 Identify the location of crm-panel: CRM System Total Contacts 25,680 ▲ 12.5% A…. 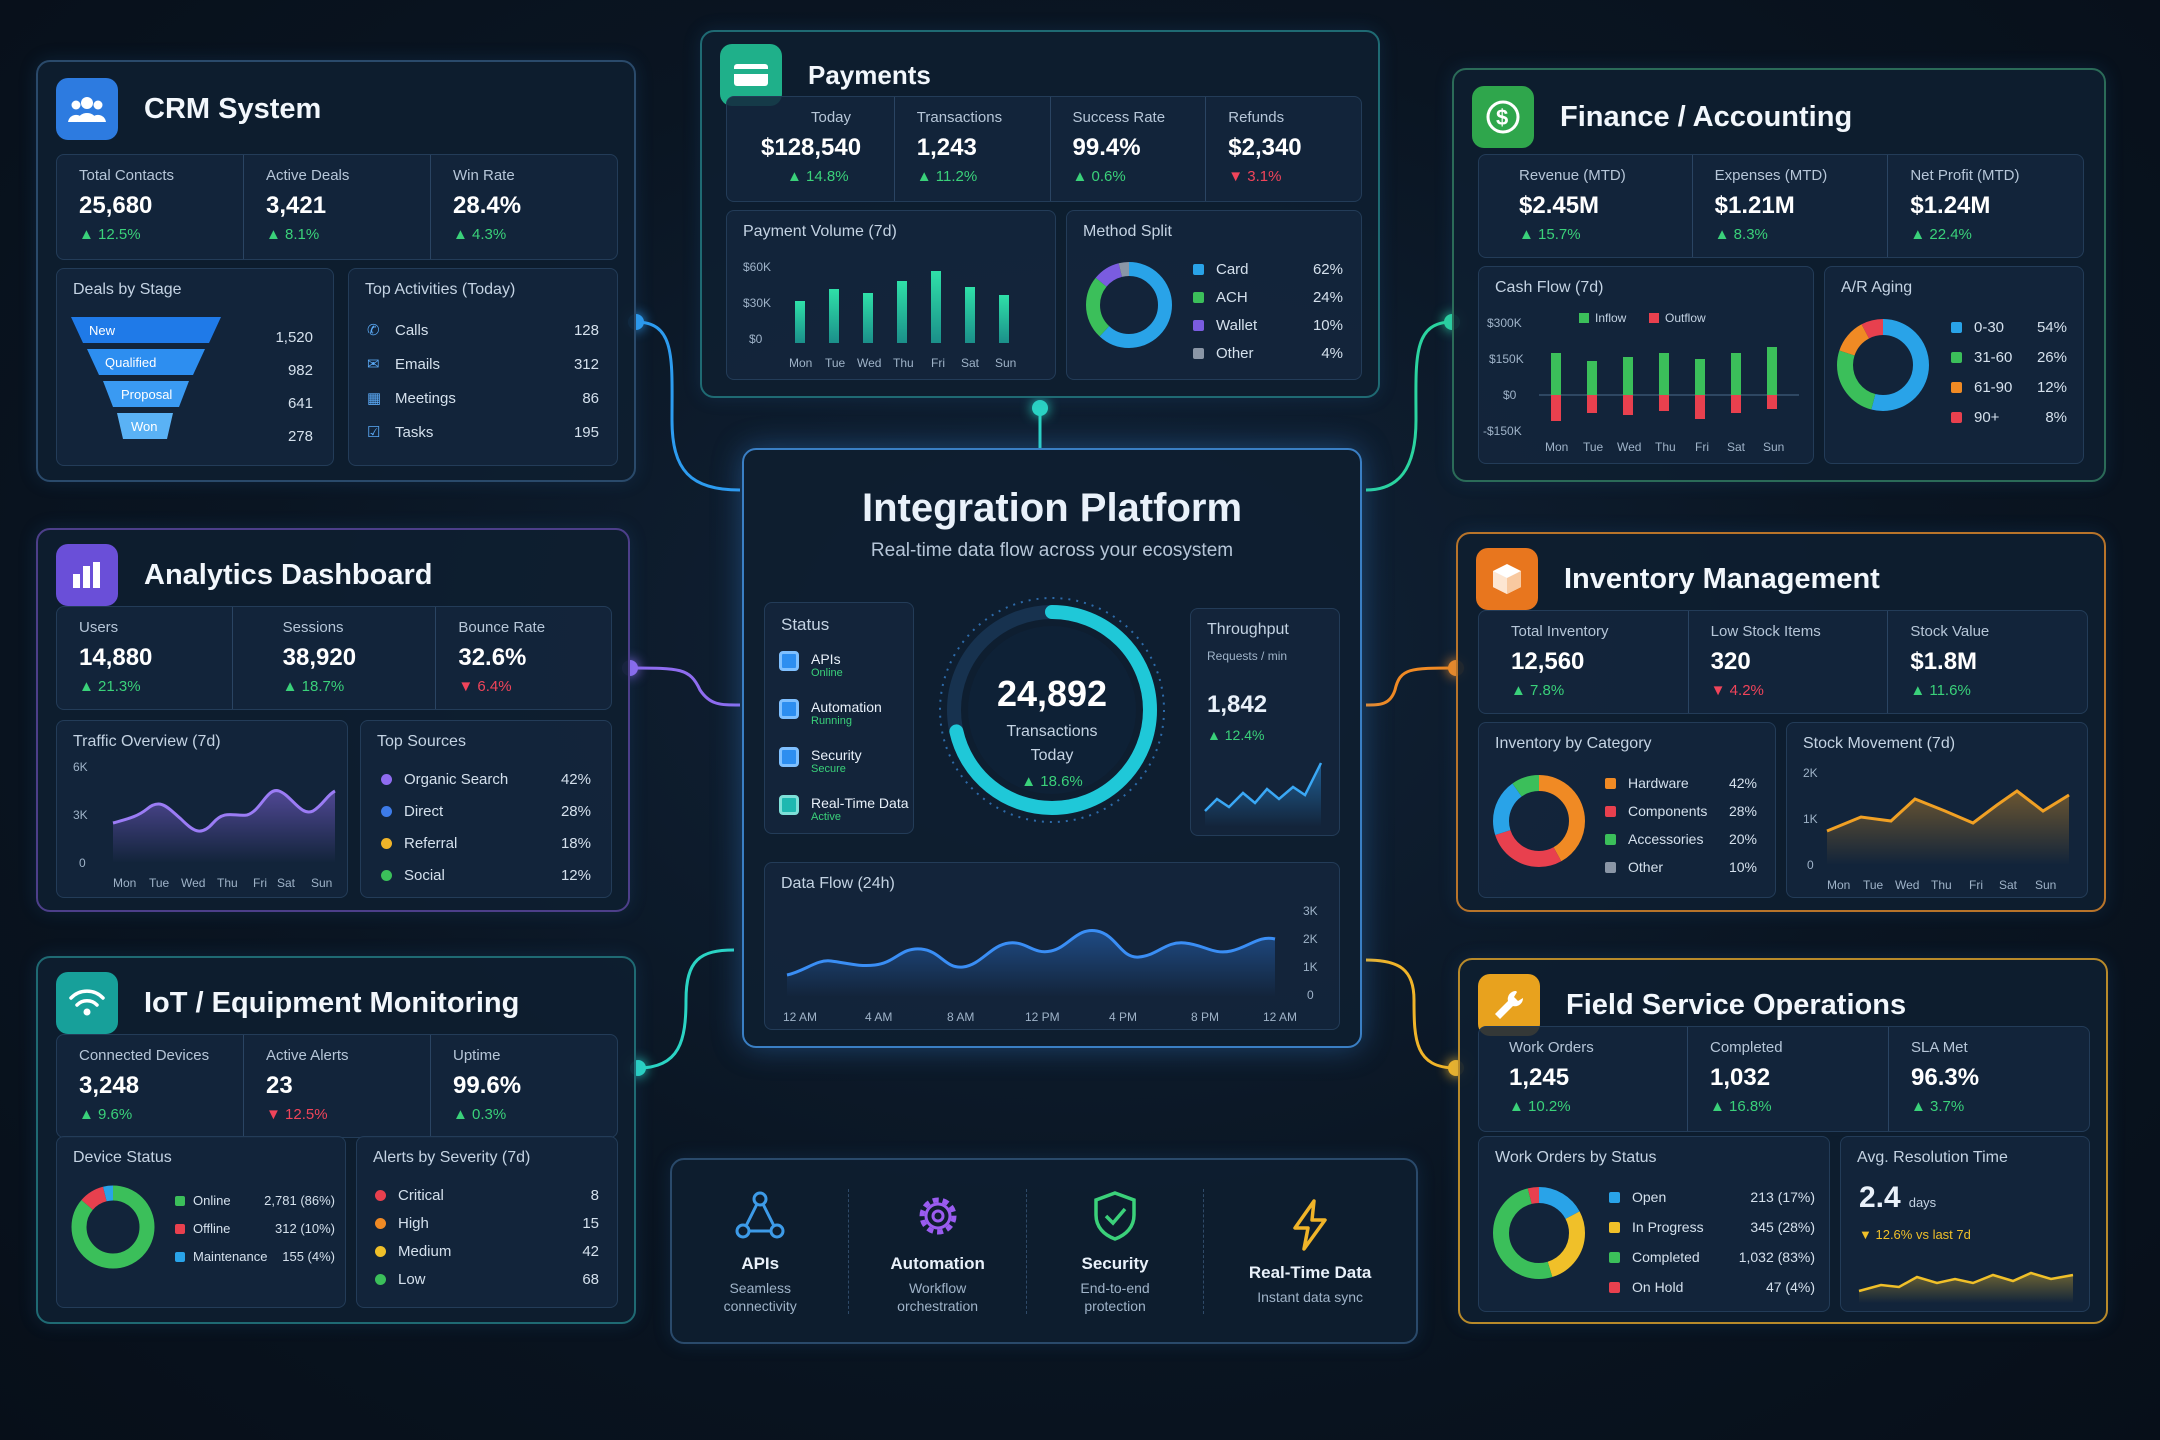
(336, 271).